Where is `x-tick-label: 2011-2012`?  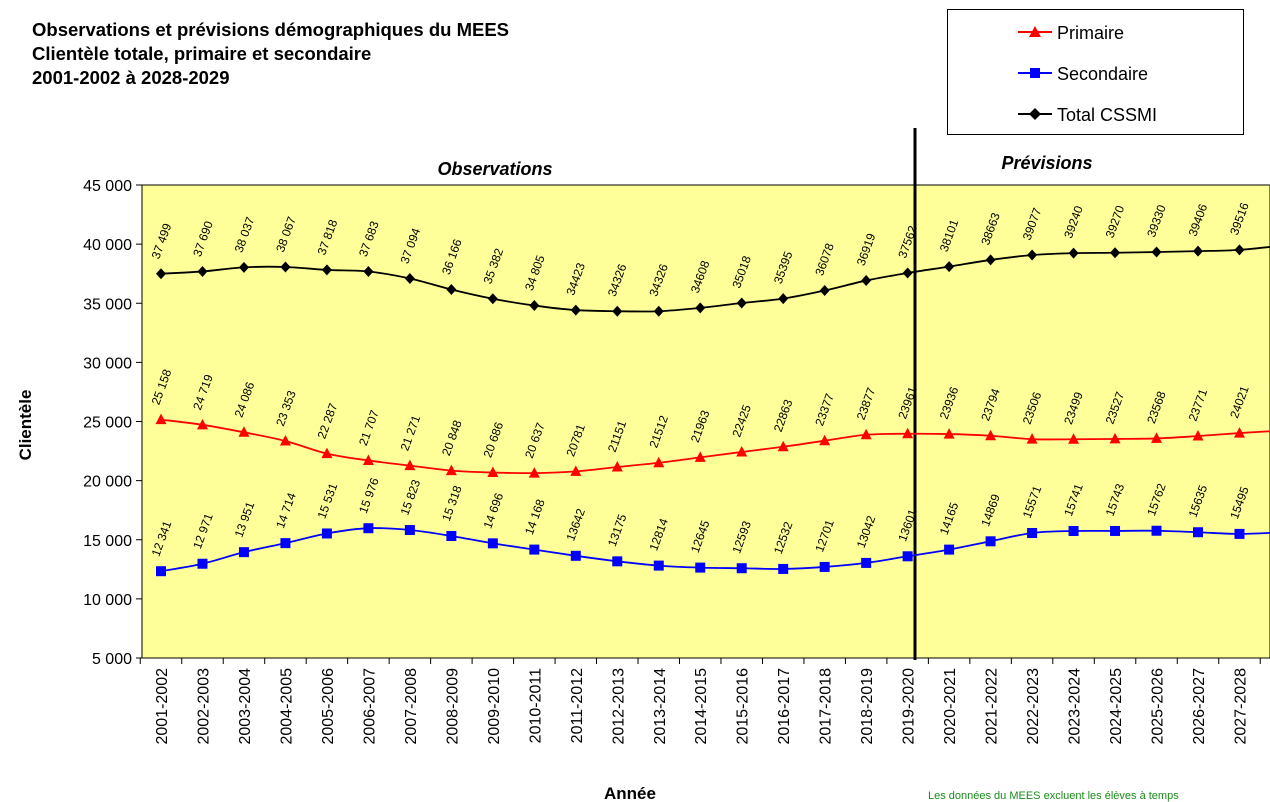
x-tick-label: 2011-2012 is located at coordinates (577, 705).